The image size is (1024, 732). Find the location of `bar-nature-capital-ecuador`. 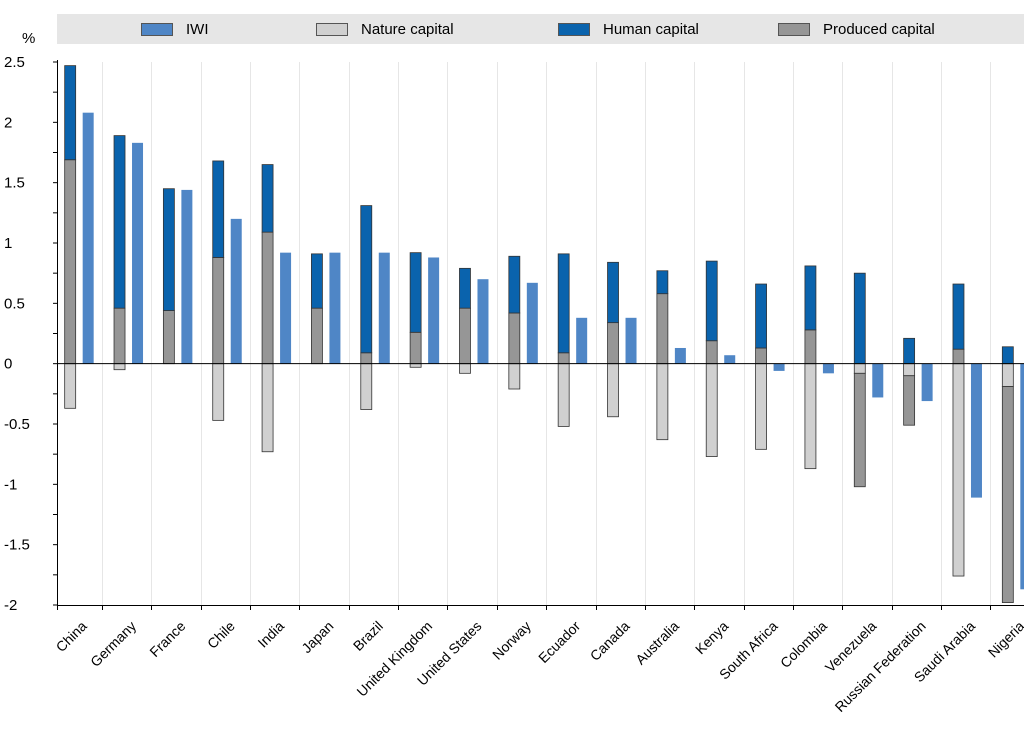

bar-nature-capital-ecuador is located at coordinates (563, 395).